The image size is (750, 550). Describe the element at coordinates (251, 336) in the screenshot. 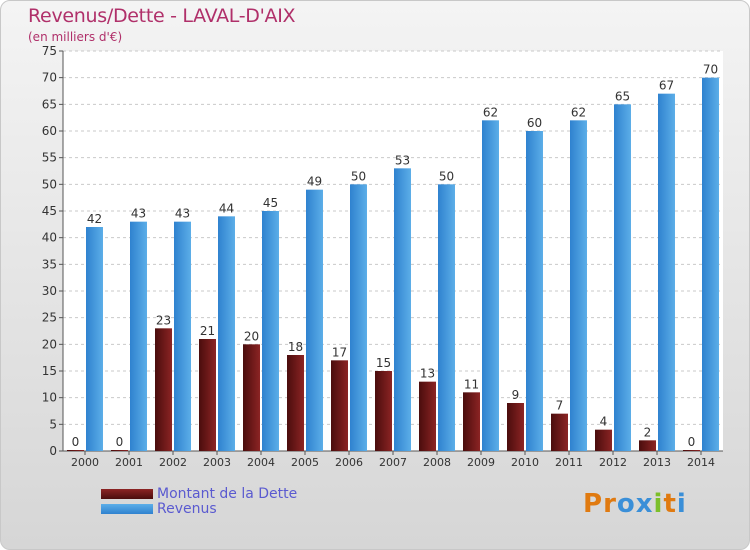

I see `data-label: 20` at that location.